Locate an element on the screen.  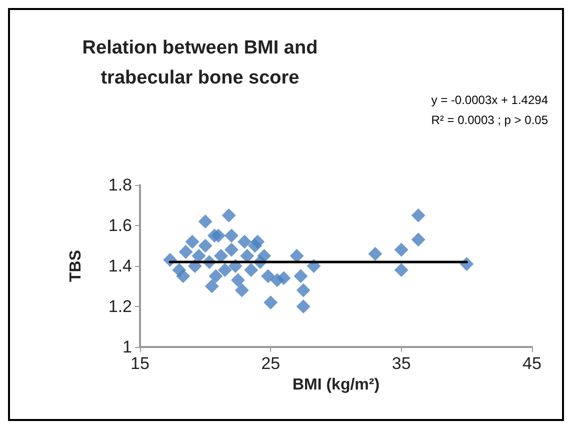
x-tick-label: 25 is located at coordinates (270, 363).